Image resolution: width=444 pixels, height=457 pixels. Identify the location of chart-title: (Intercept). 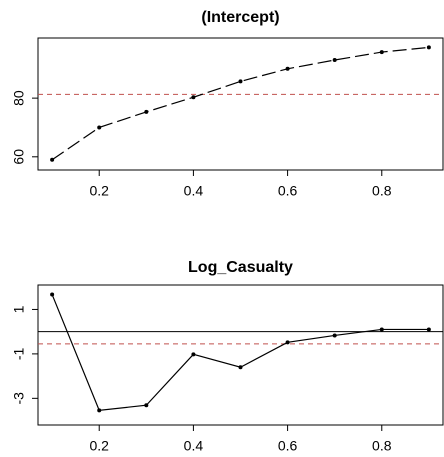
(240, 17).